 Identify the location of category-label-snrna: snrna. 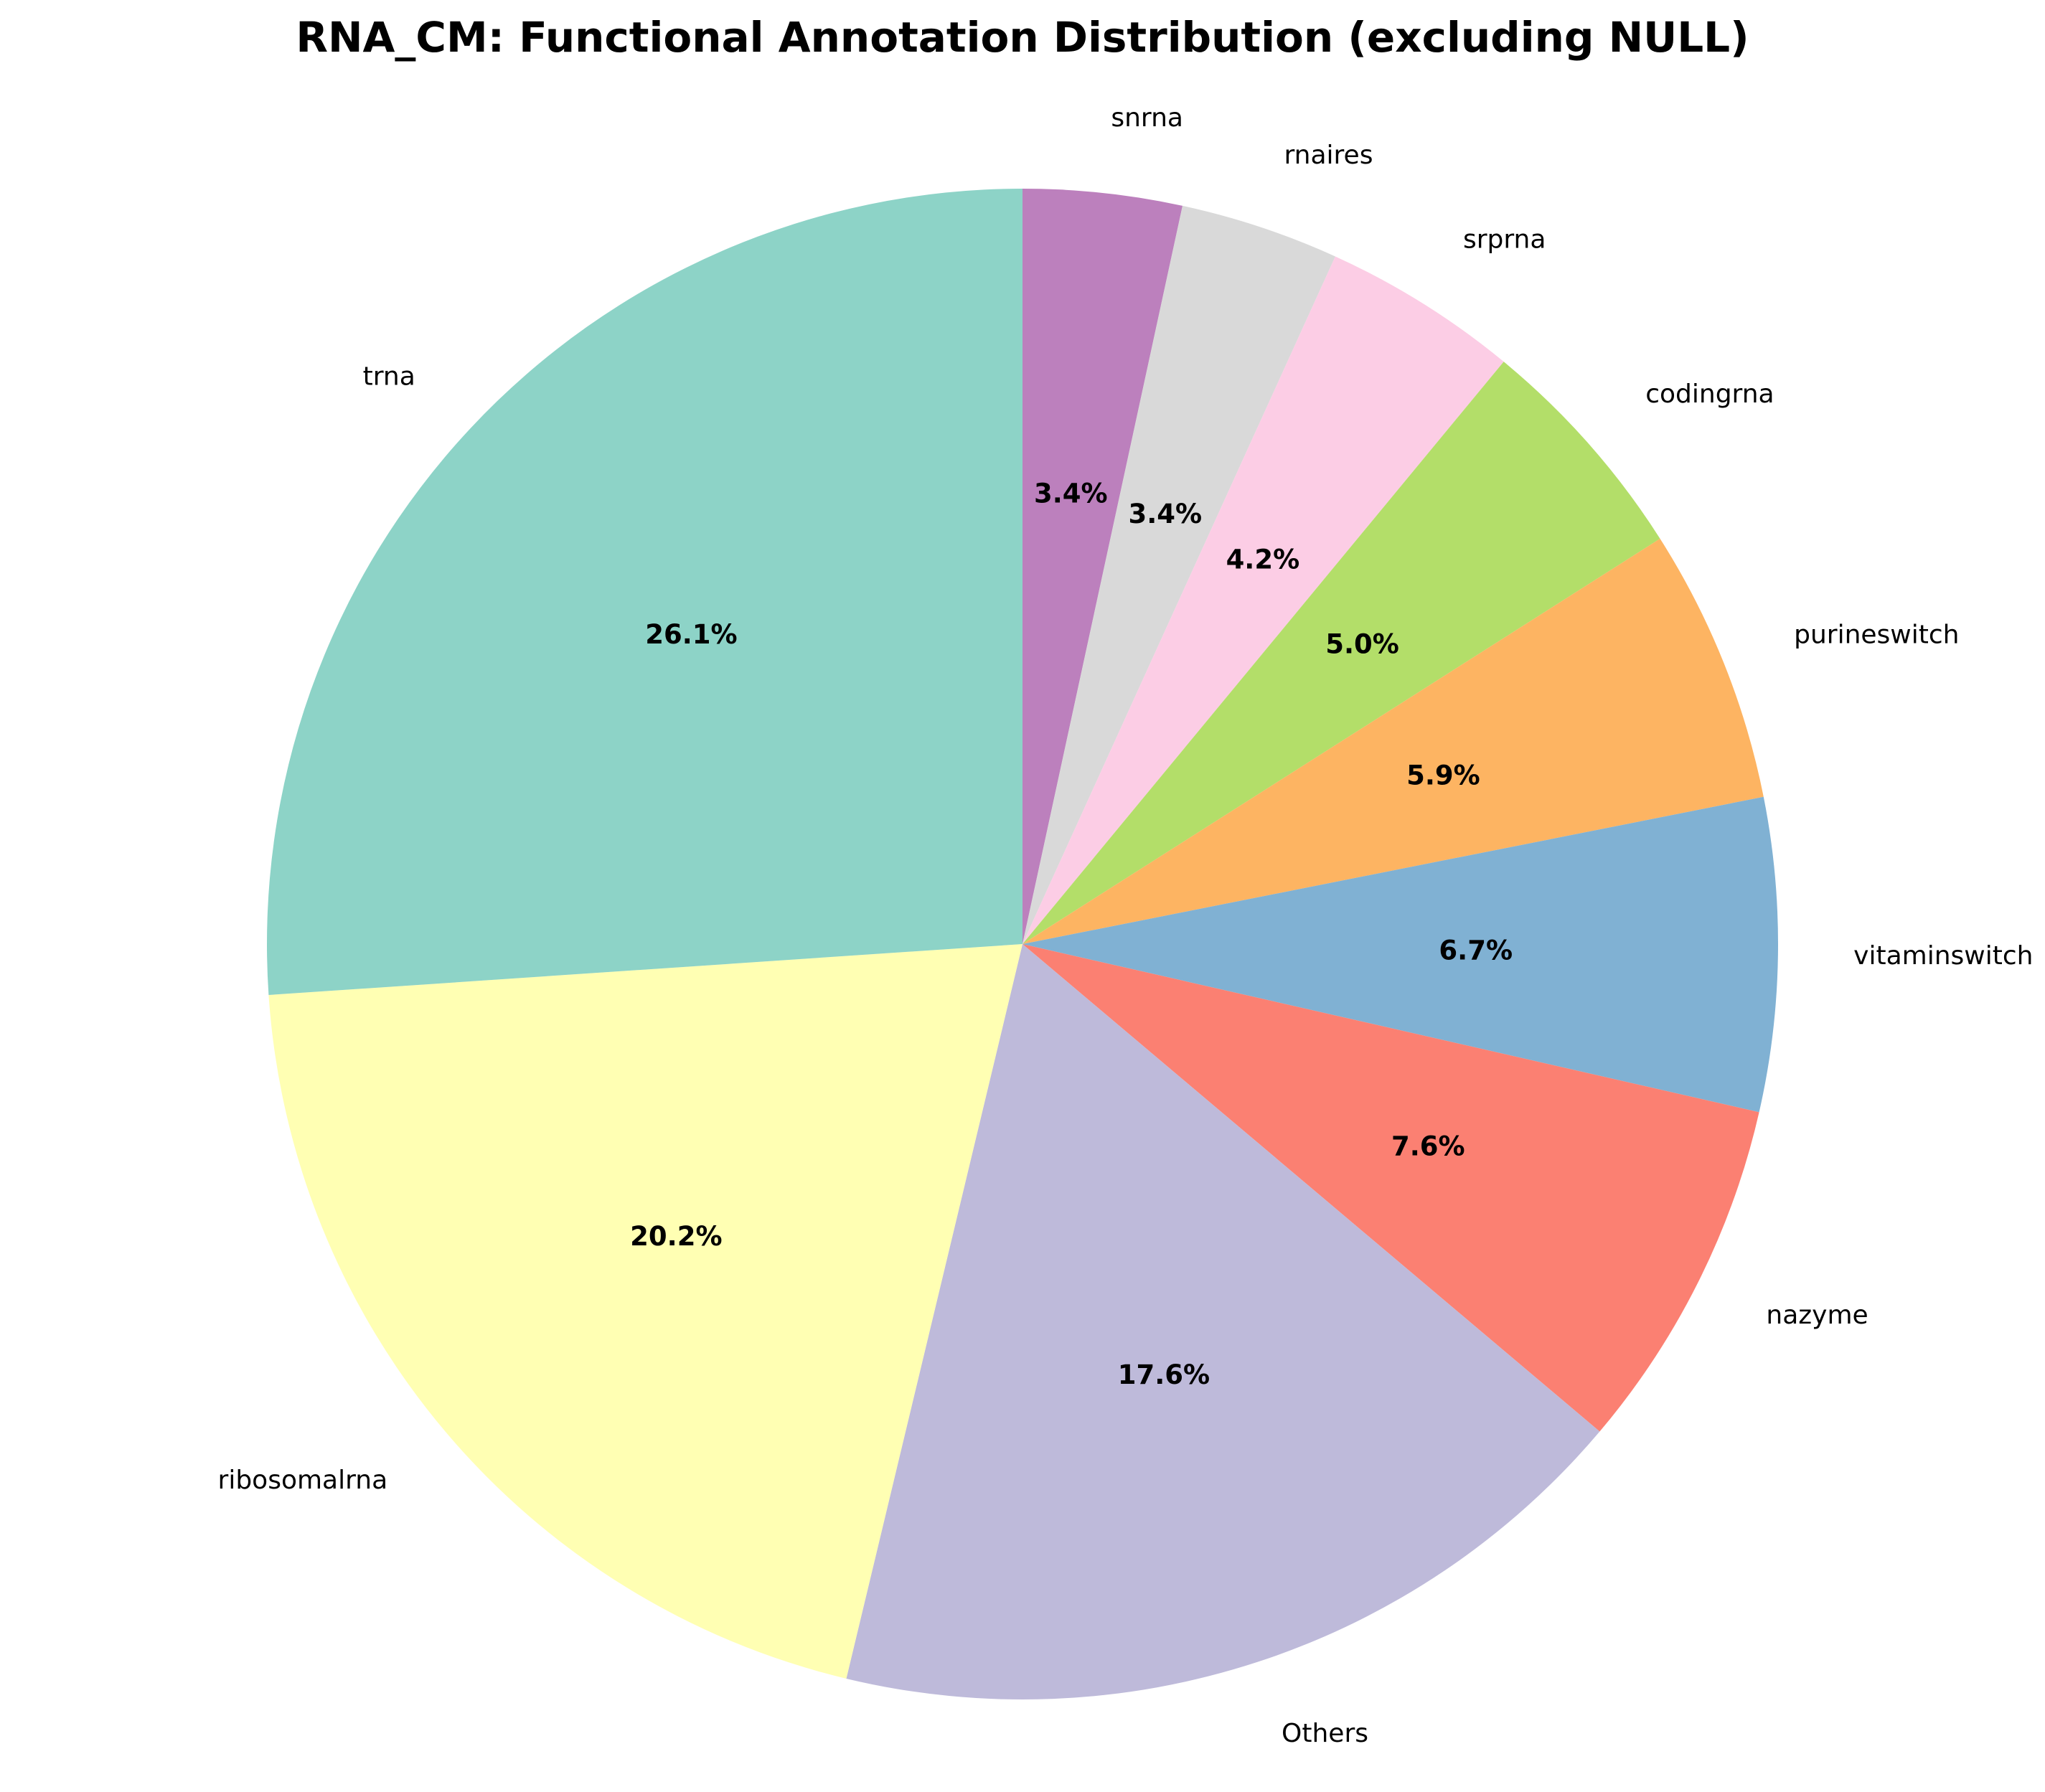
(1147, 118).